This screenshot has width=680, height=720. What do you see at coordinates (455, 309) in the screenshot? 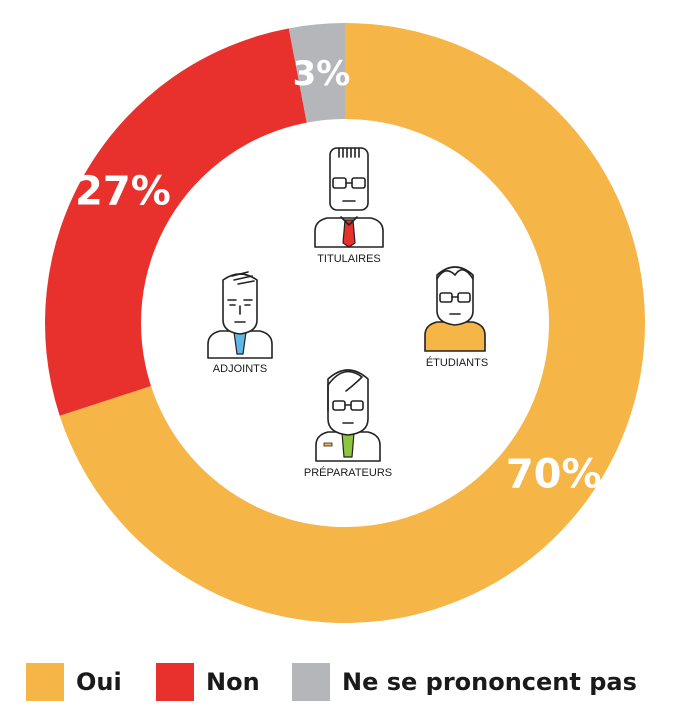
I see `etudiant-figure-icon` at bounding box center [455, 309].